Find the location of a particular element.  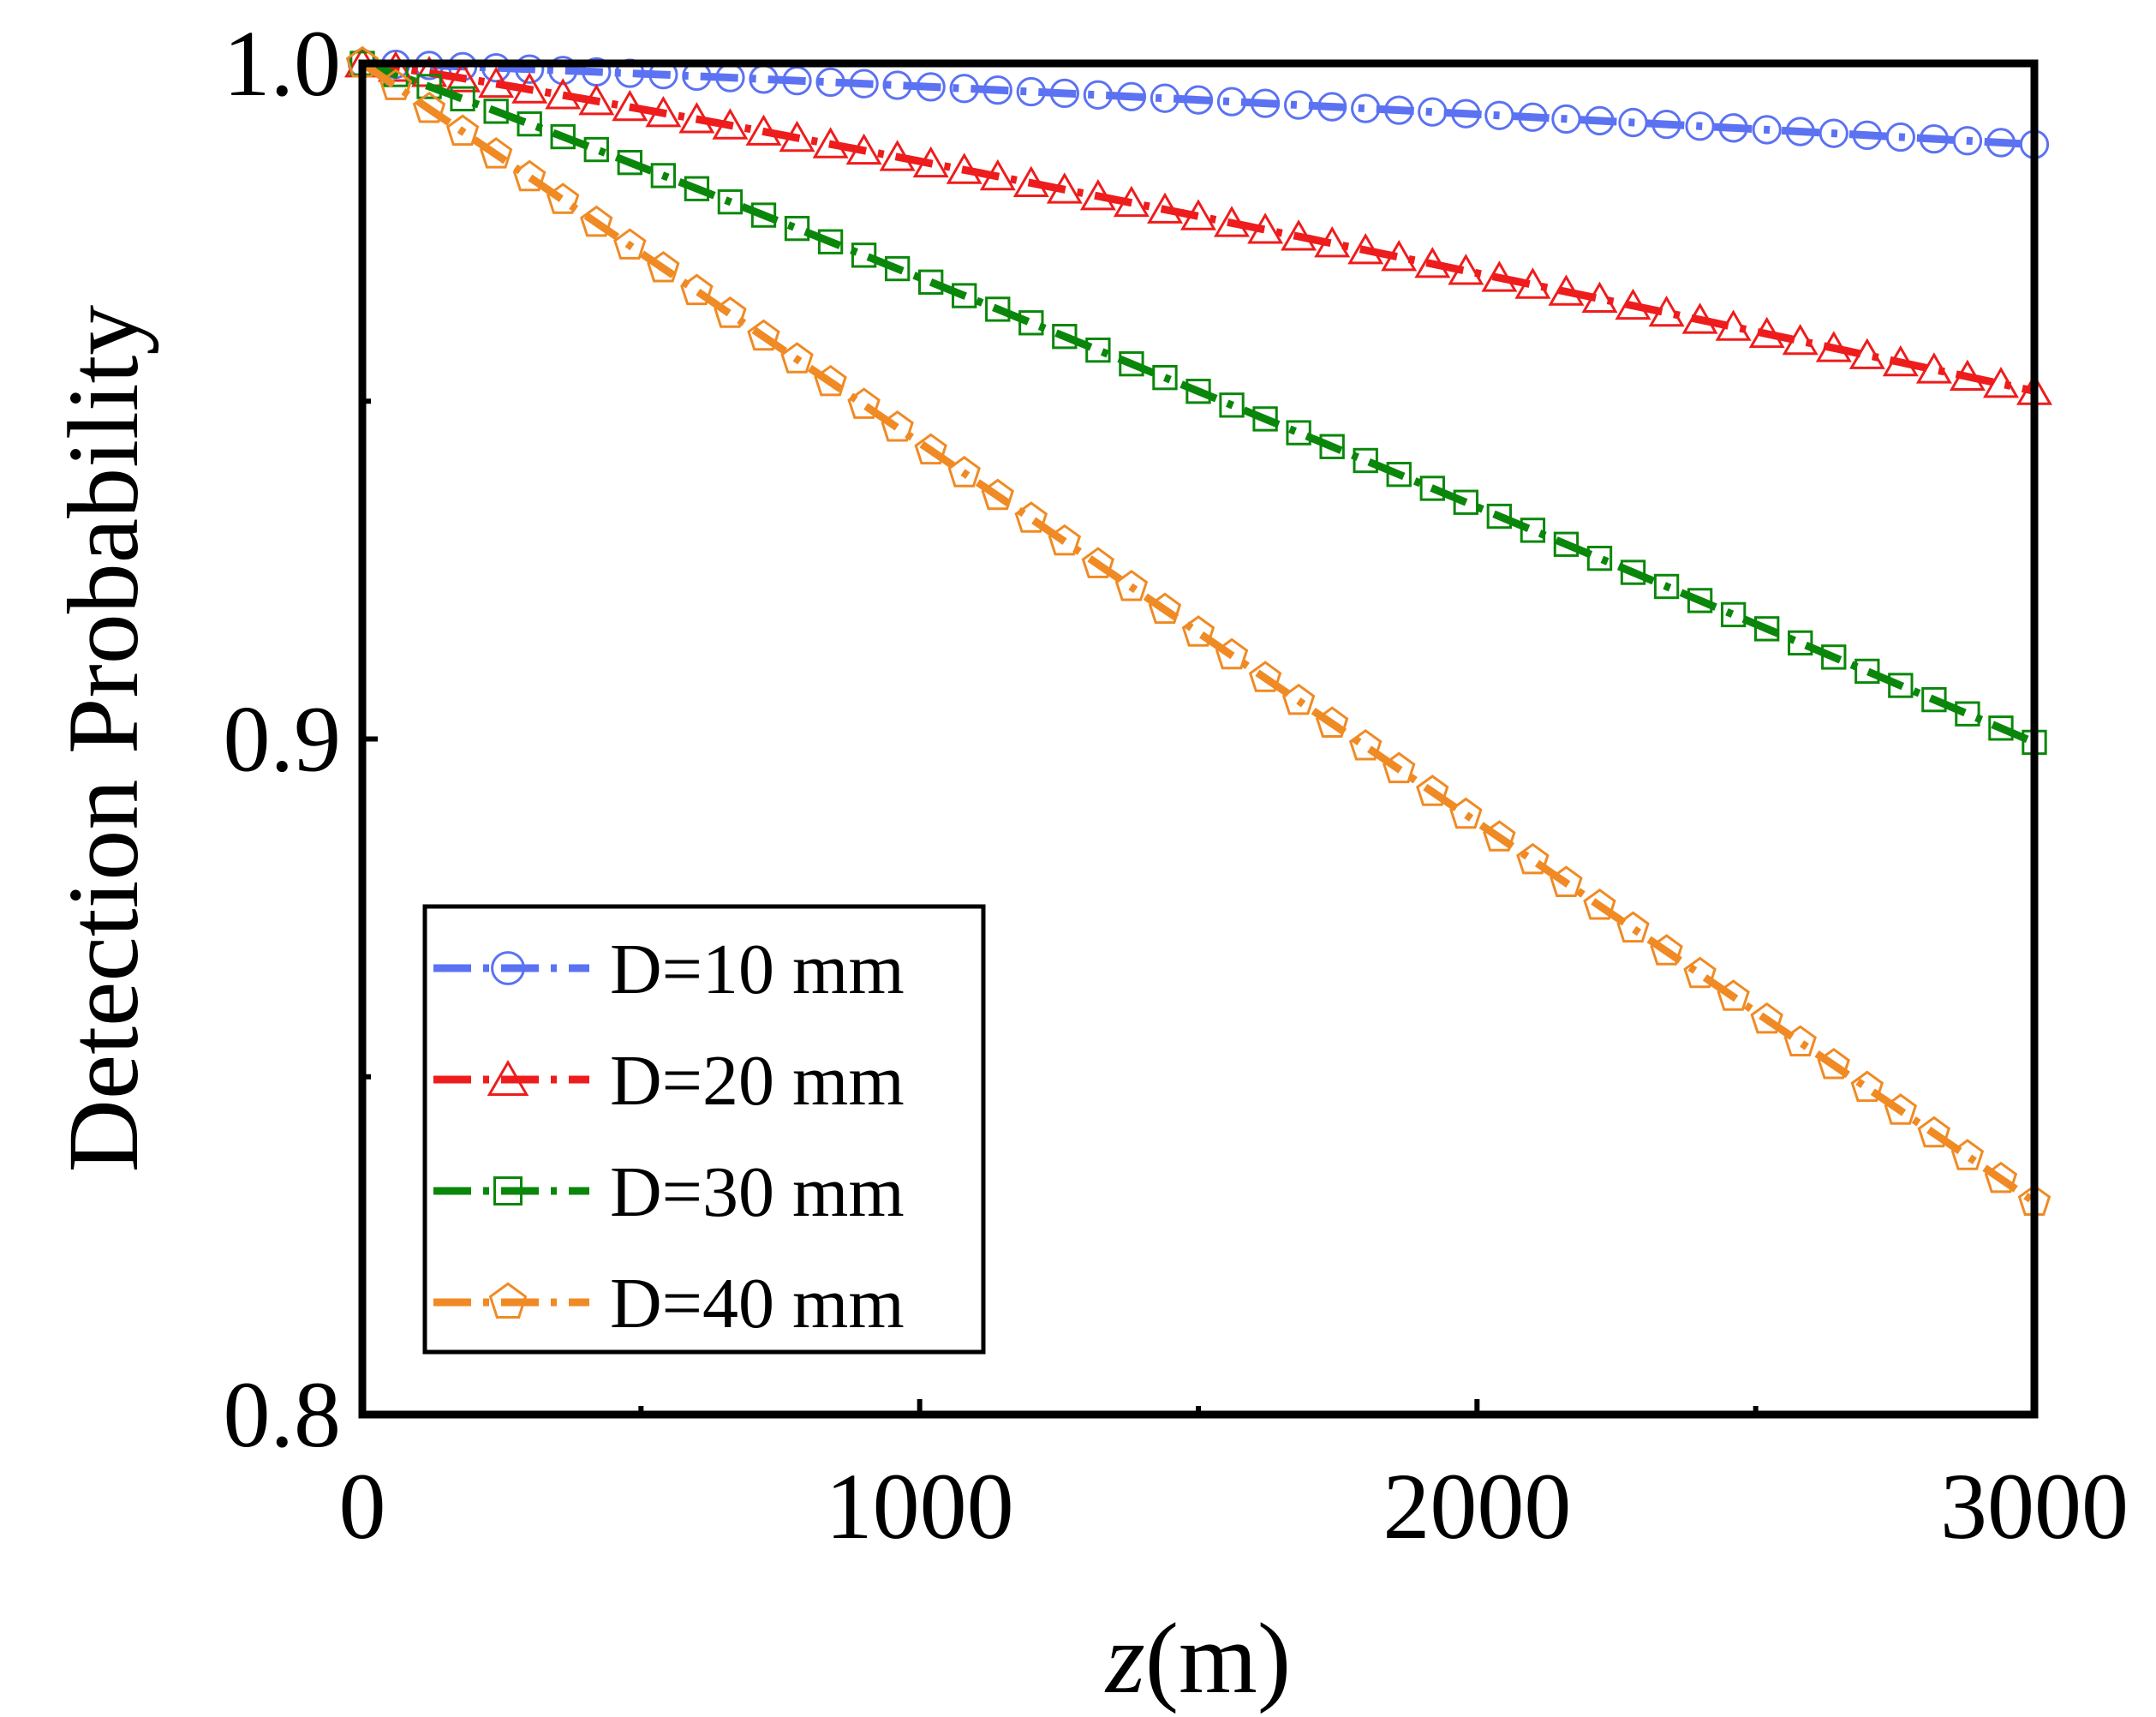

x-tick-label: 3000 is located at coordinates (2034, 1506).